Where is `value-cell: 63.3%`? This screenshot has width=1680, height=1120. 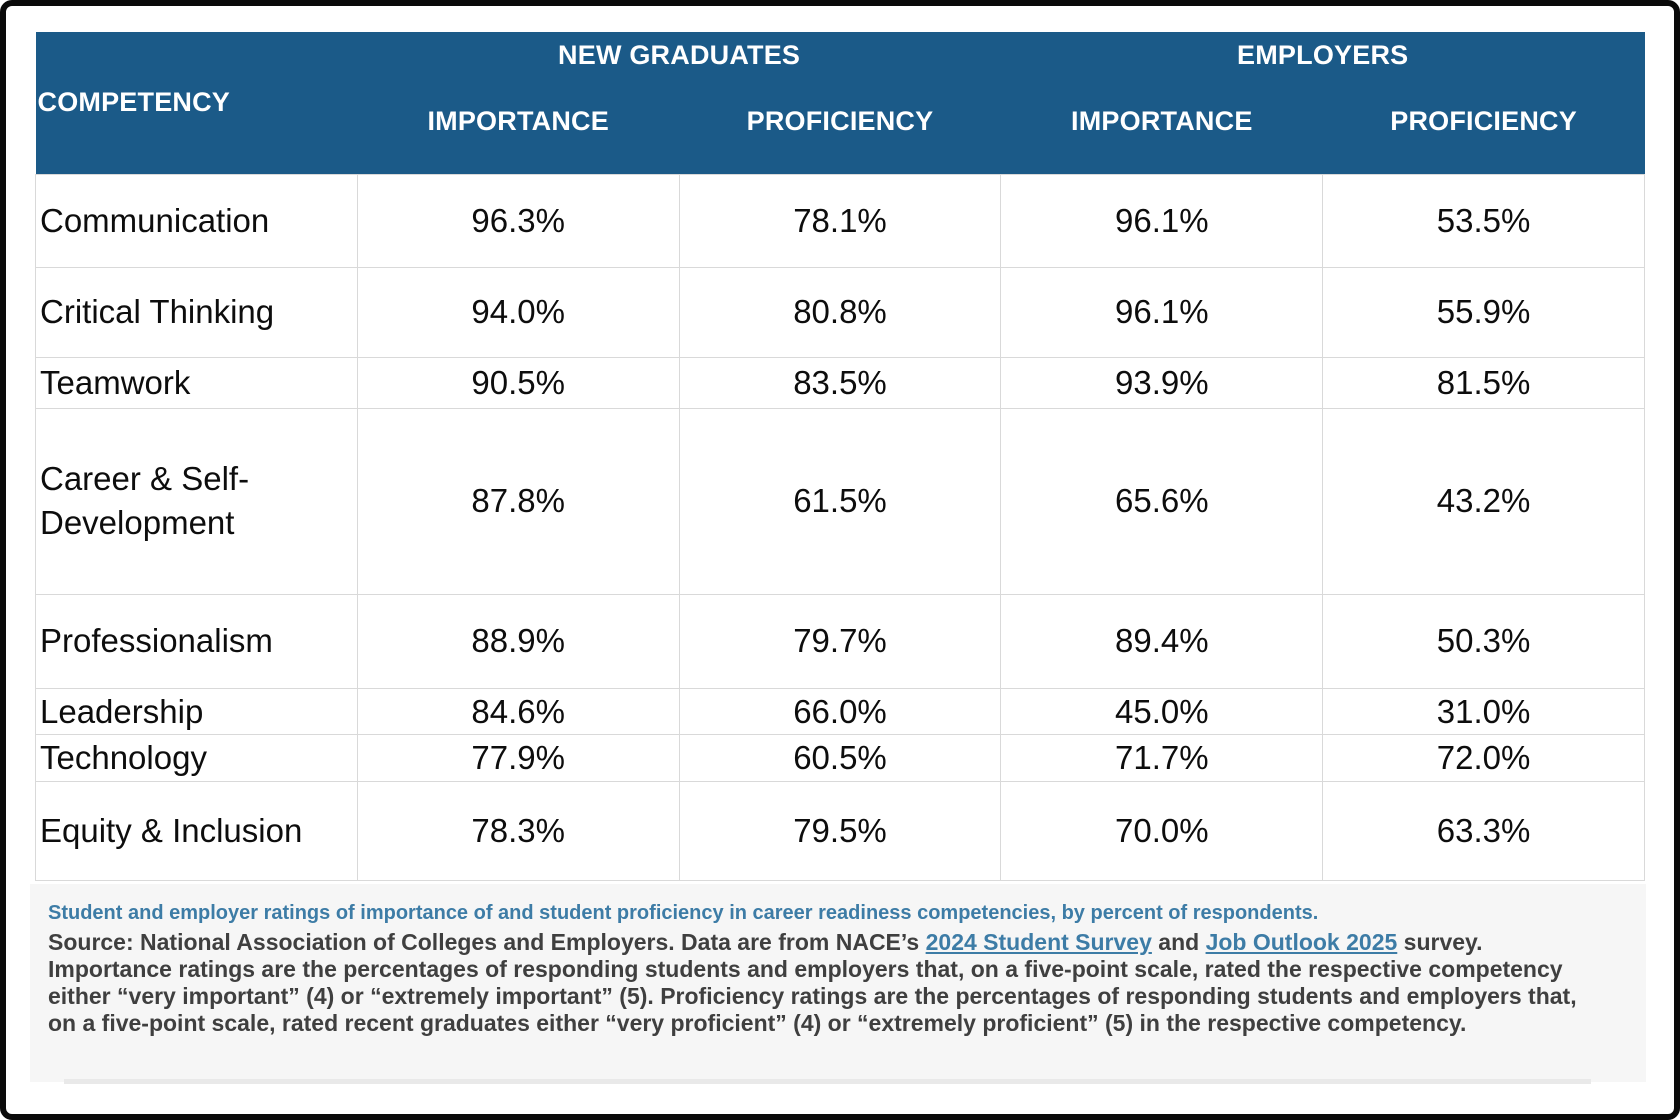
value-cell: 63.3% is located at coordinates (1483, 830).